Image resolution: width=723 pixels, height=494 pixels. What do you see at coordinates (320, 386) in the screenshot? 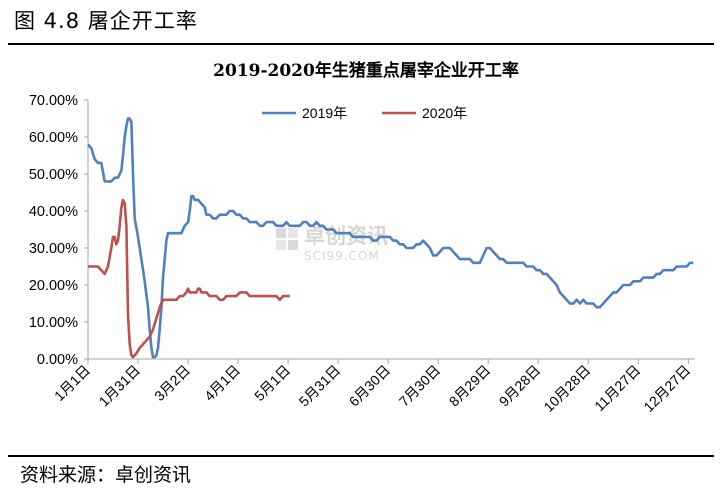
I see `x-tick-label: 5月31日` at bounding box center [320, 386].